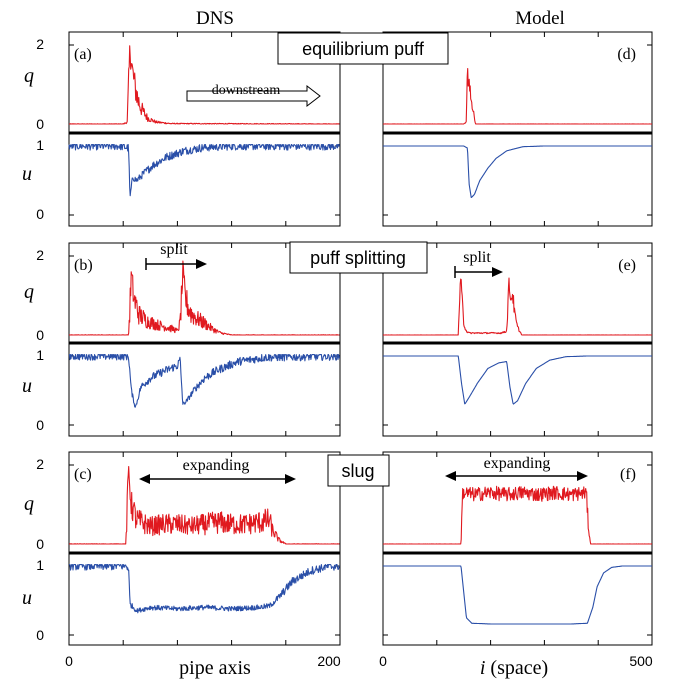  I want to click on q-curve-b, so click(204, 298).